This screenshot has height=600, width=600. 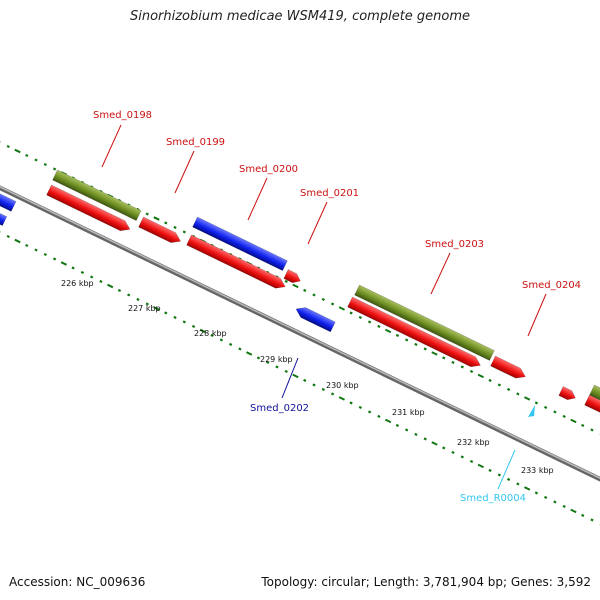 What do you see at coordinates (276, 359) in the screenshot?
I see `tick-label: 229 kbp` at bounding box center [276, 359].